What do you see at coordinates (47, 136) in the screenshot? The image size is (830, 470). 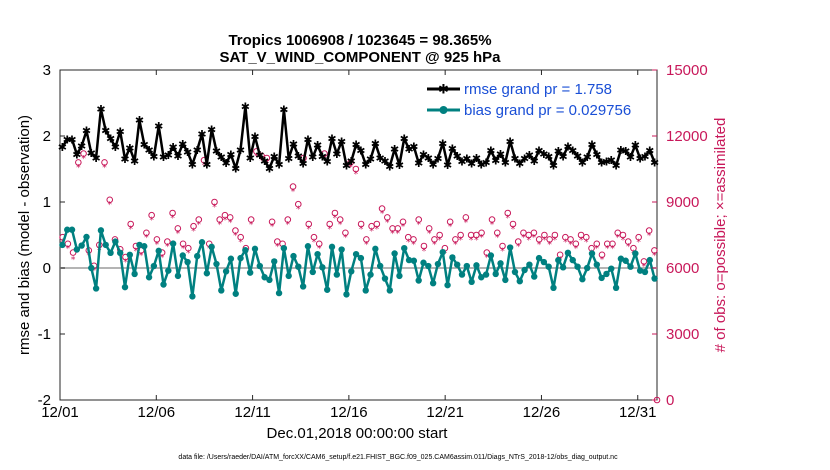 I see `y-tick-label: 2` at bounding box center [47, 136].